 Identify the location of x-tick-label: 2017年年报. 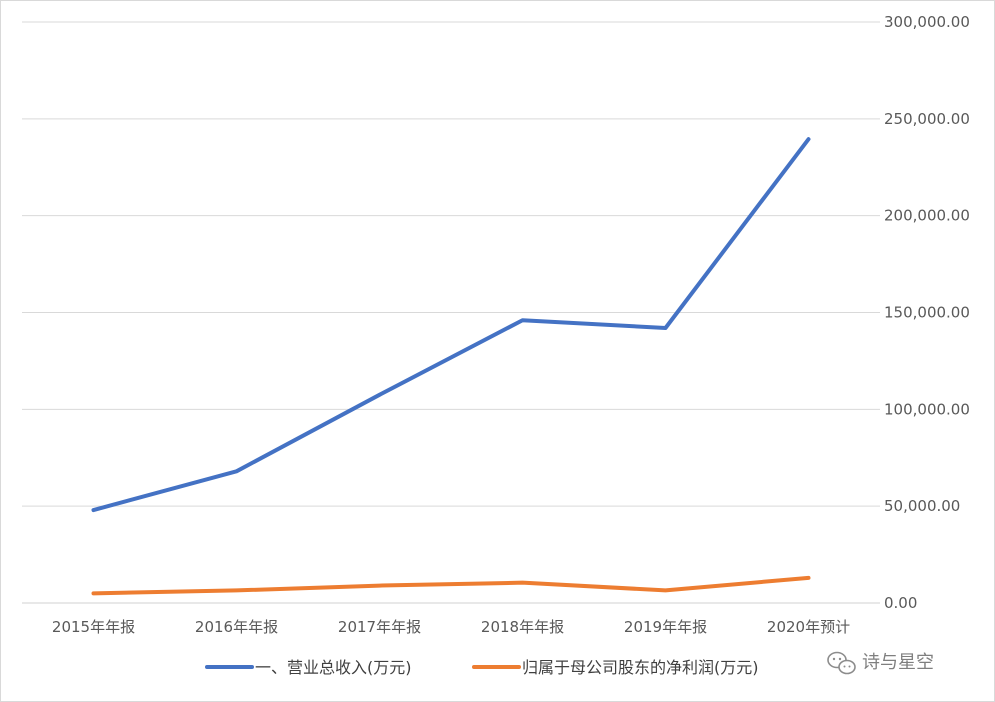
(379, 627).